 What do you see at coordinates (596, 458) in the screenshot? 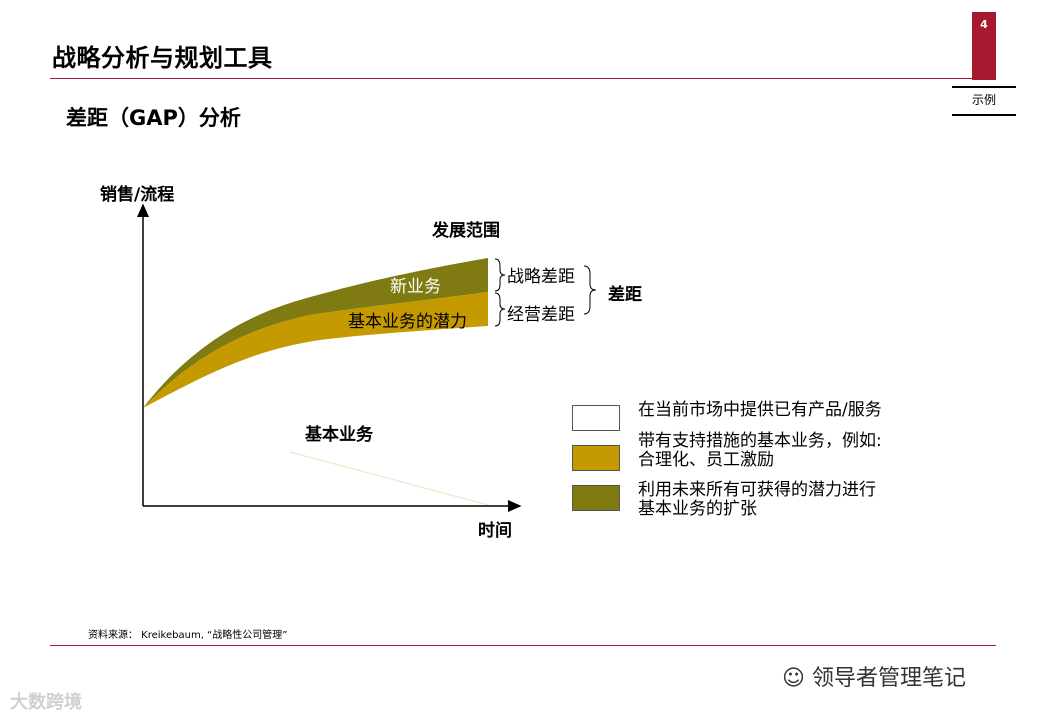
I see `legend-swatch-gold` at bounding box center [596, 458].